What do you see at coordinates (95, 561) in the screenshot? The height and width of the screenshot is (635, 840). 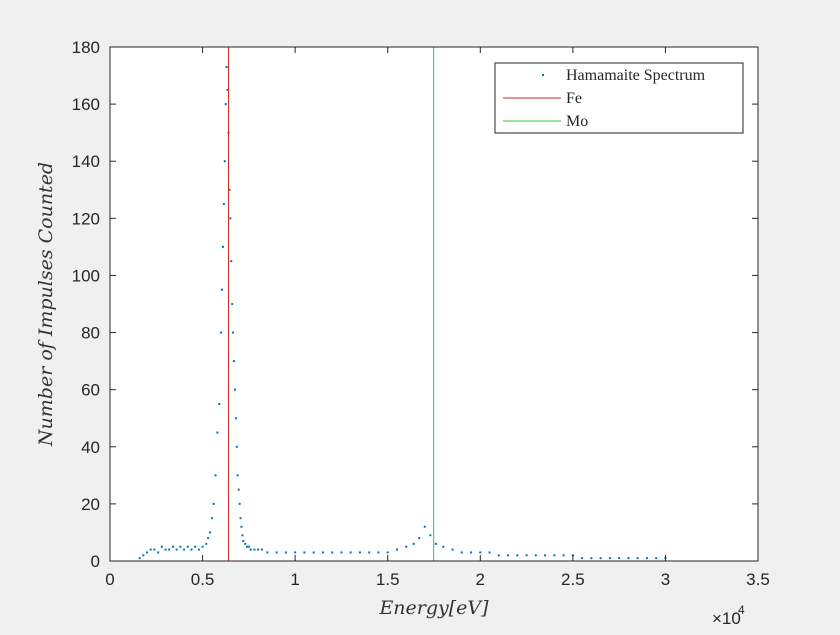 I see `y-tick-label: 0` at bounding box center [95, 561].